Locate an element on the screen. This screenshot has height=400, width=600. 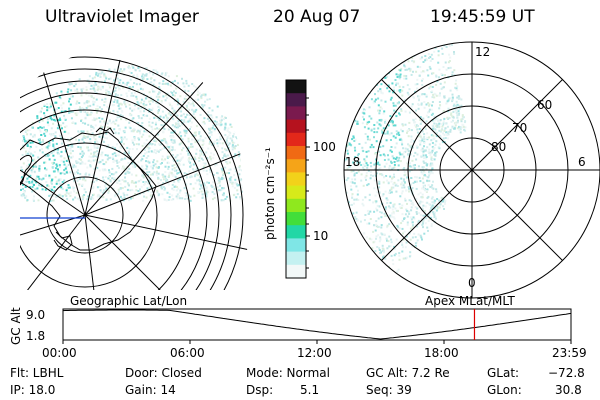
apex-caption: Apex MLat/MLT is located at coordinates (470, 301).